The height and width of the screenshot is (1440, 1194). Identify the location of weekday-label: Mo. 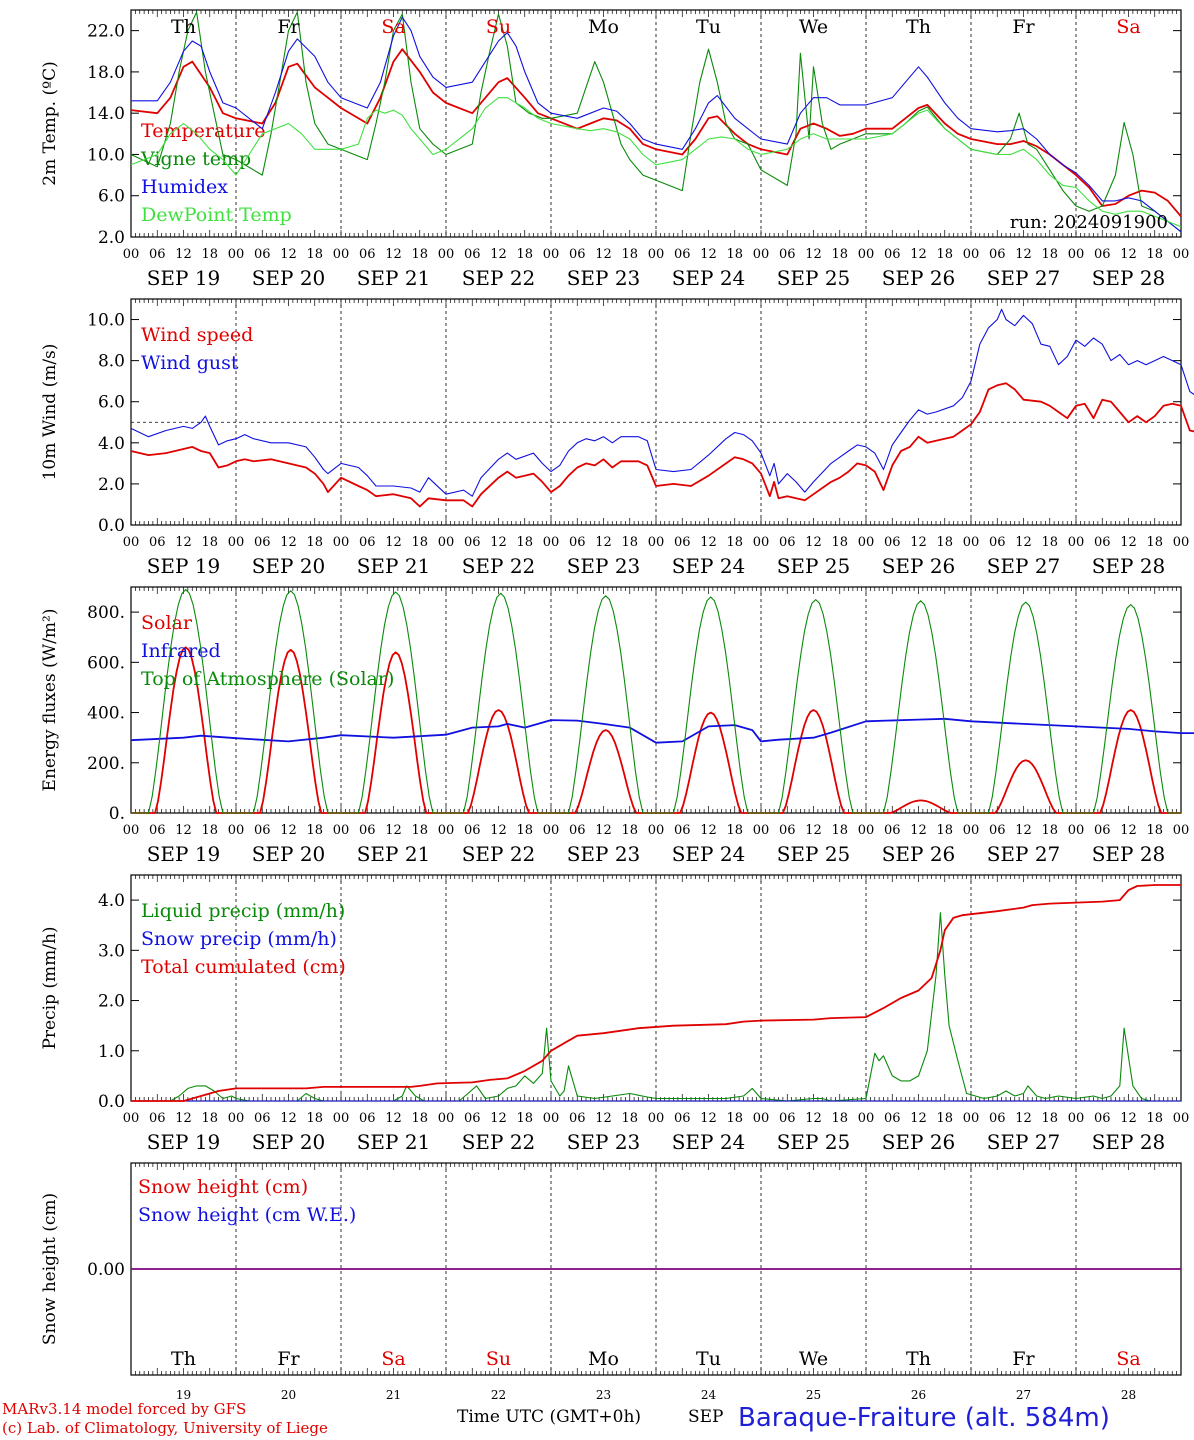
(603, 1359).